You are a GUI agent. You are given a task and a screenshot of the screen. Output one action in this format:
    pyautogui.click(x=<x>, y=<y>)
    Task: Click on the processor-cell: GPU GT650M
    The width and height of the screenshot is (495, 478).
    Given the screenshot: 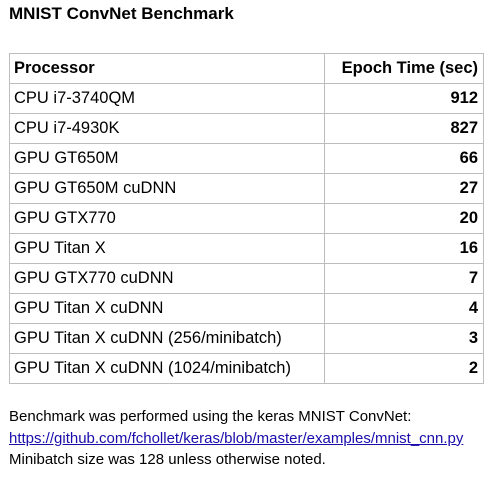 What is the action you would take?
    pyautogui.click(x=167, y=158)
    